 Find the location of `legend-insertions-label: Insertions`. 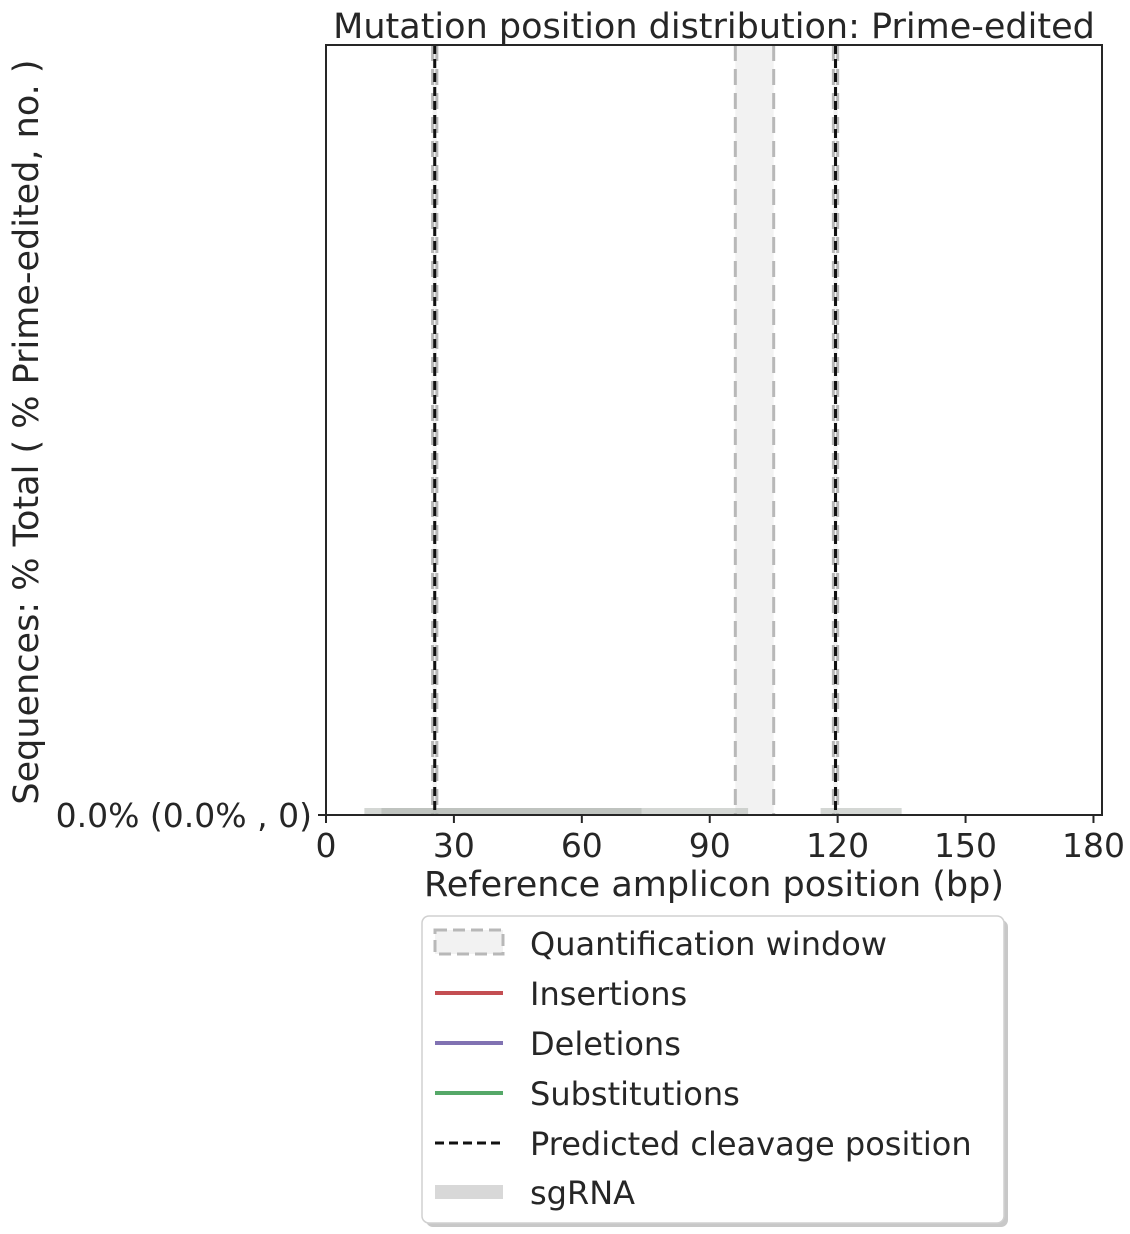

legend-insertions-label: Insertions is located at coordinates (608, 994).